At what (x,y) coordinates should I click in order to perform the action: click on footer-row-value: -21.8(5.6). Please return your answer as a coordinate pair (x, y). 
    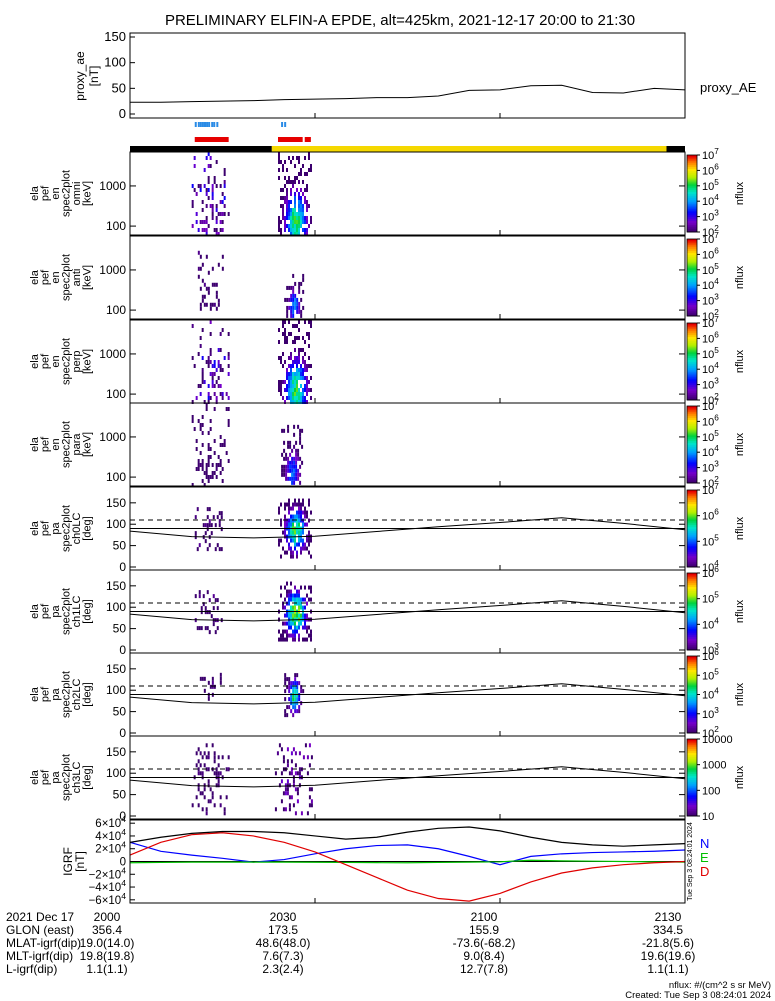
    Looking at the image, I should click on (668, 943).